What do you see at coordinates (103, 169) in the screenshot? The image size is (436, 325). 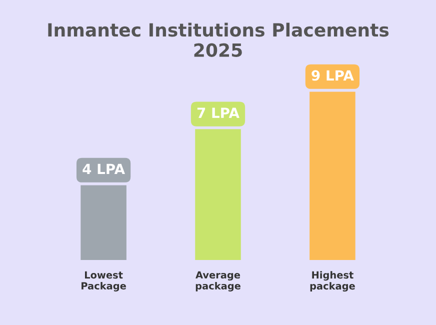 I see `data-label: 4 LPA` at bounding box center [103, 169].